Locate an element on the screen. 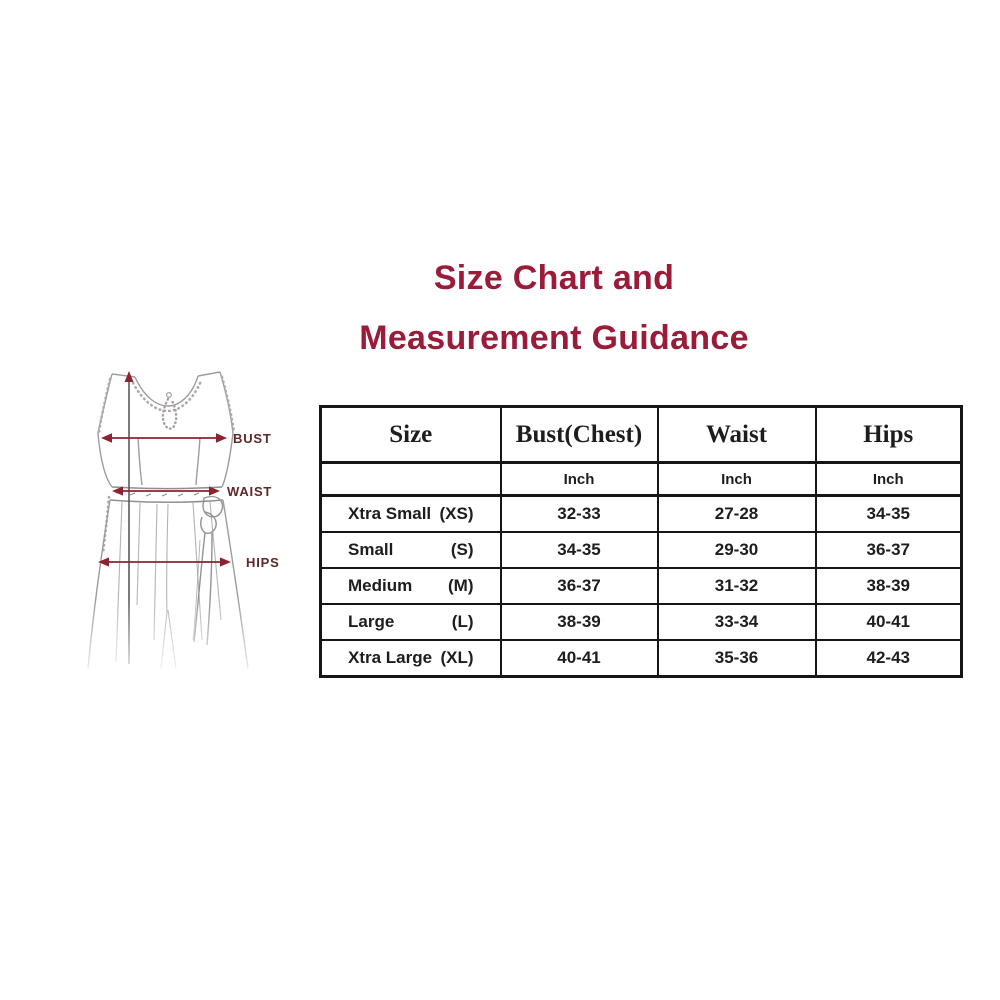 The height and width of the screenshot is (1000, 1000). size-cell: Xtra Small (XS) is located at coordinates (410, 513).